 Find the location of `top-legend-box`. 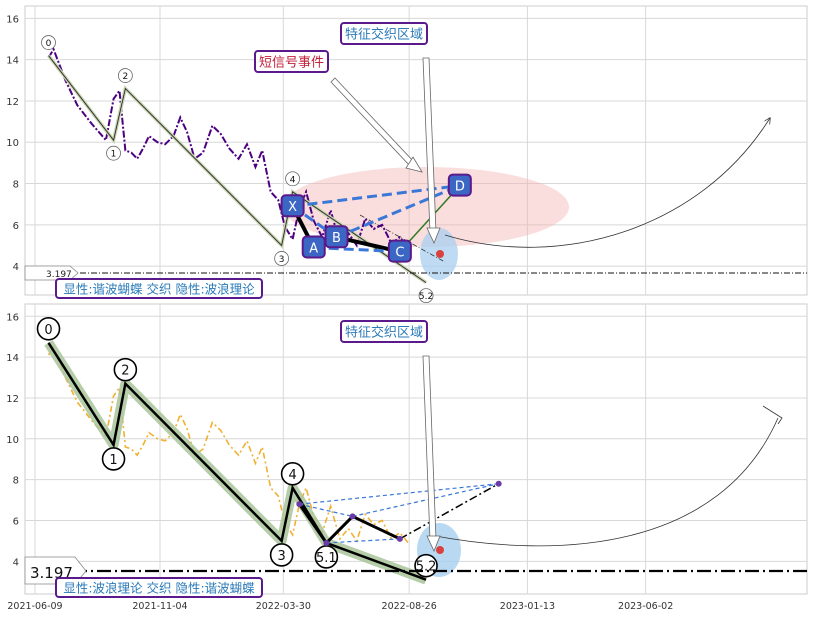

top-legend-box is located at coordinates (159, 288).